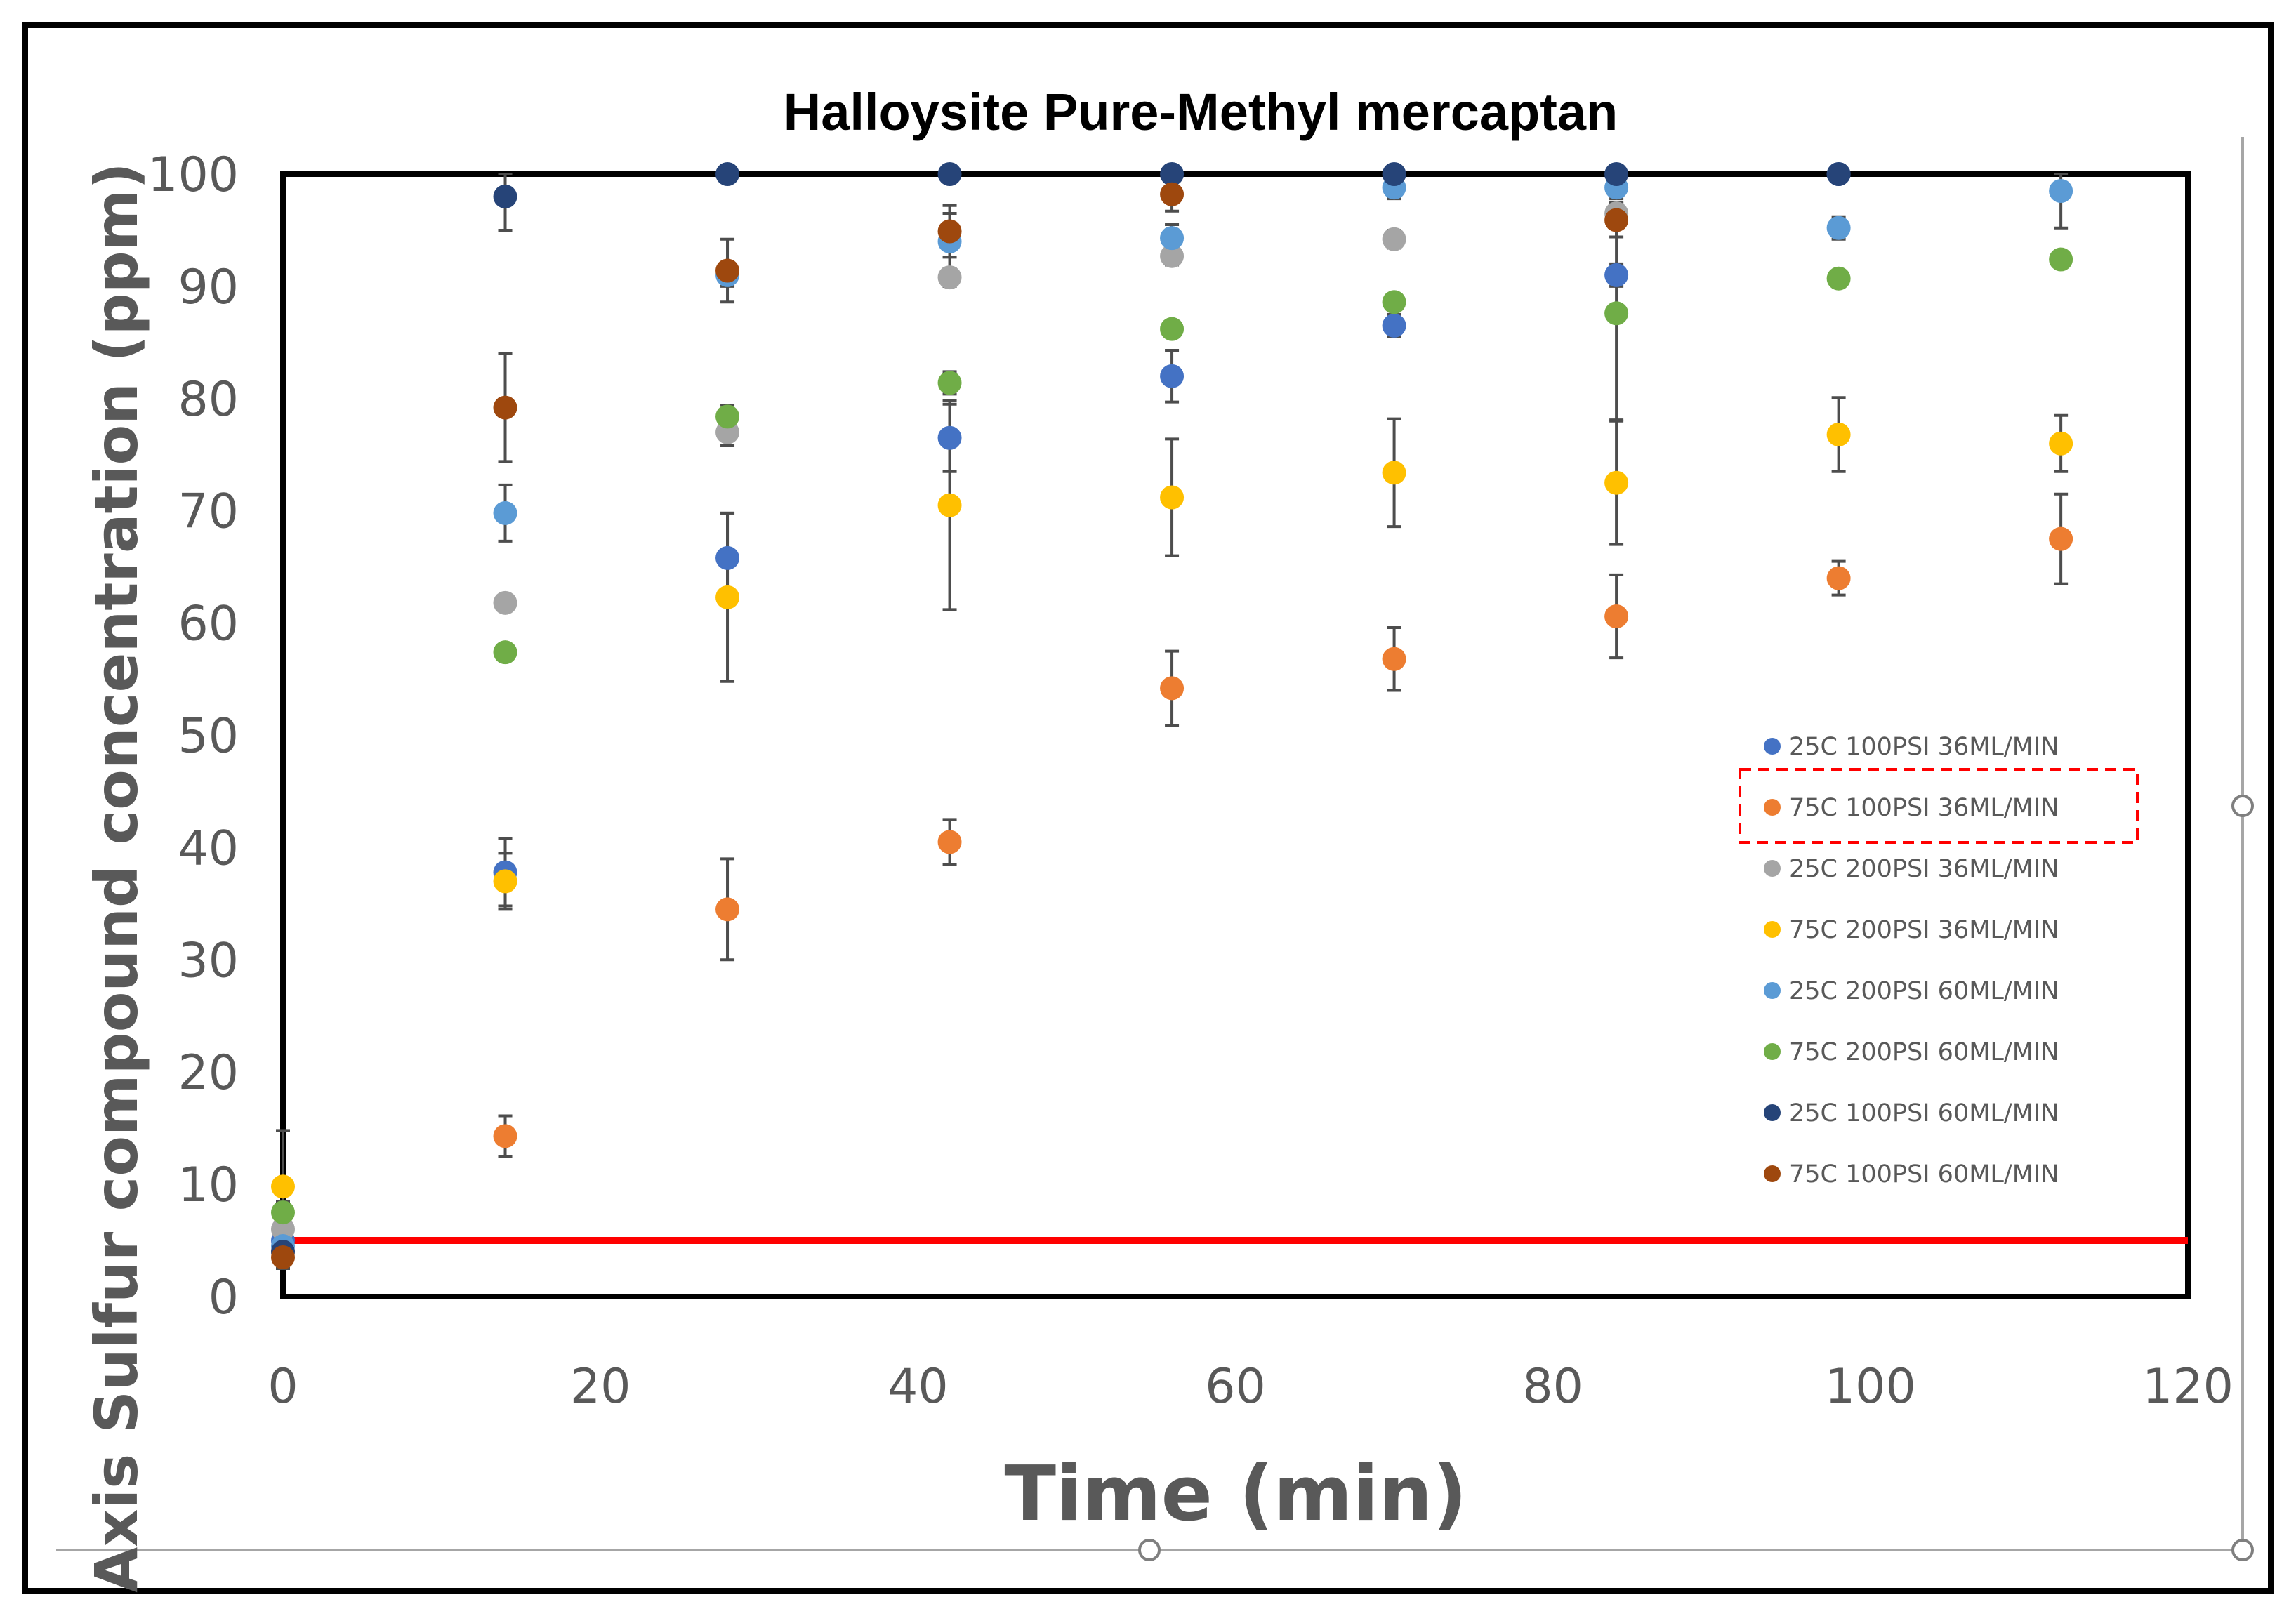 The height and width of the screenshot is (1616, 2296). Describe the element at coordinates (1911, 1174) in the screenshot. I see `legend-item: 75C 100PSI 60ML/MIN` at that location.